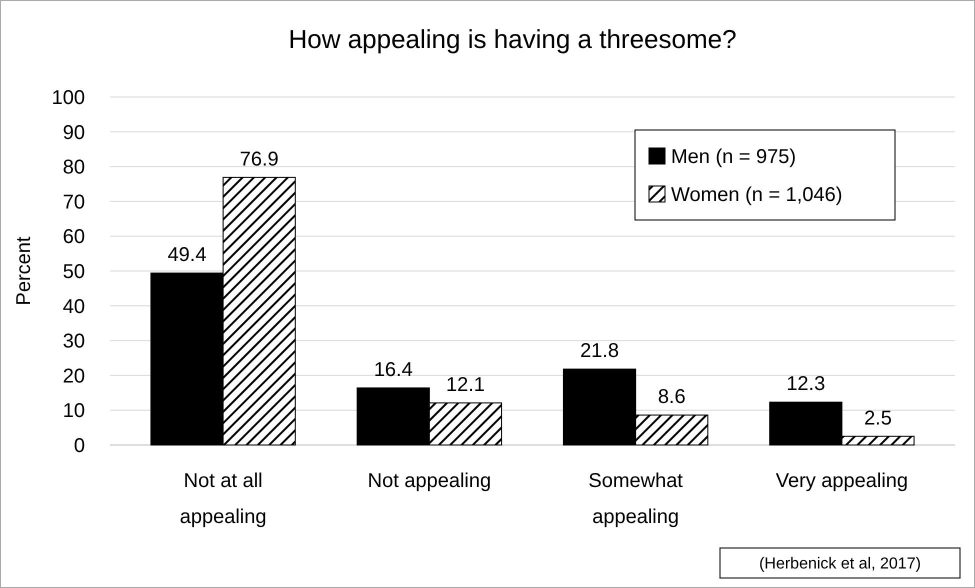 Image resolution: width=975 pixels, height=588 pixels. Describe the element at coordinates (259, 159) in the screenshot. I see `data-label: 76.9` at that location.